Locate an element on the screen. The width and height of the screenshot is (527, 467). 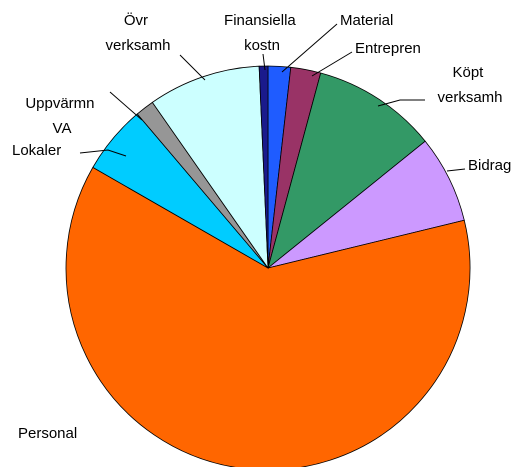
slice-label: Bidrag is located at coordinates (489, 165).